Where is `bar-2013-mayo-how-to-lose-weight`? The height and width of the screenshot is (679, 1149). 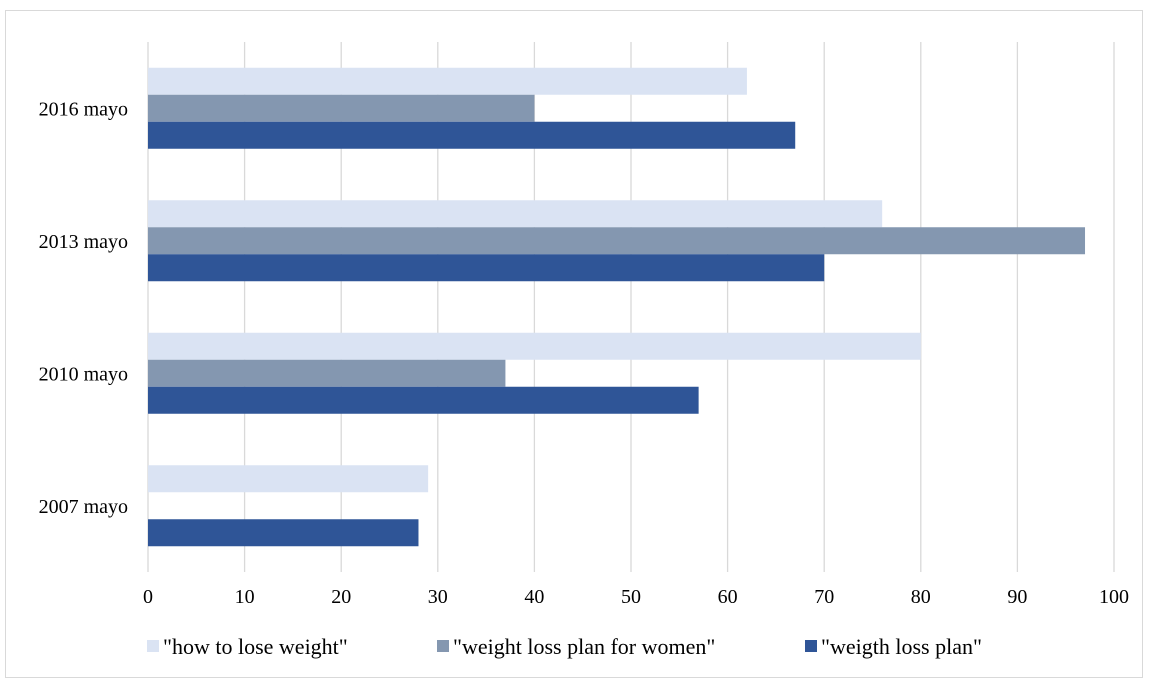
bar-2013-mayo-how-to-lose-weight is located at coordinates (515, 214).